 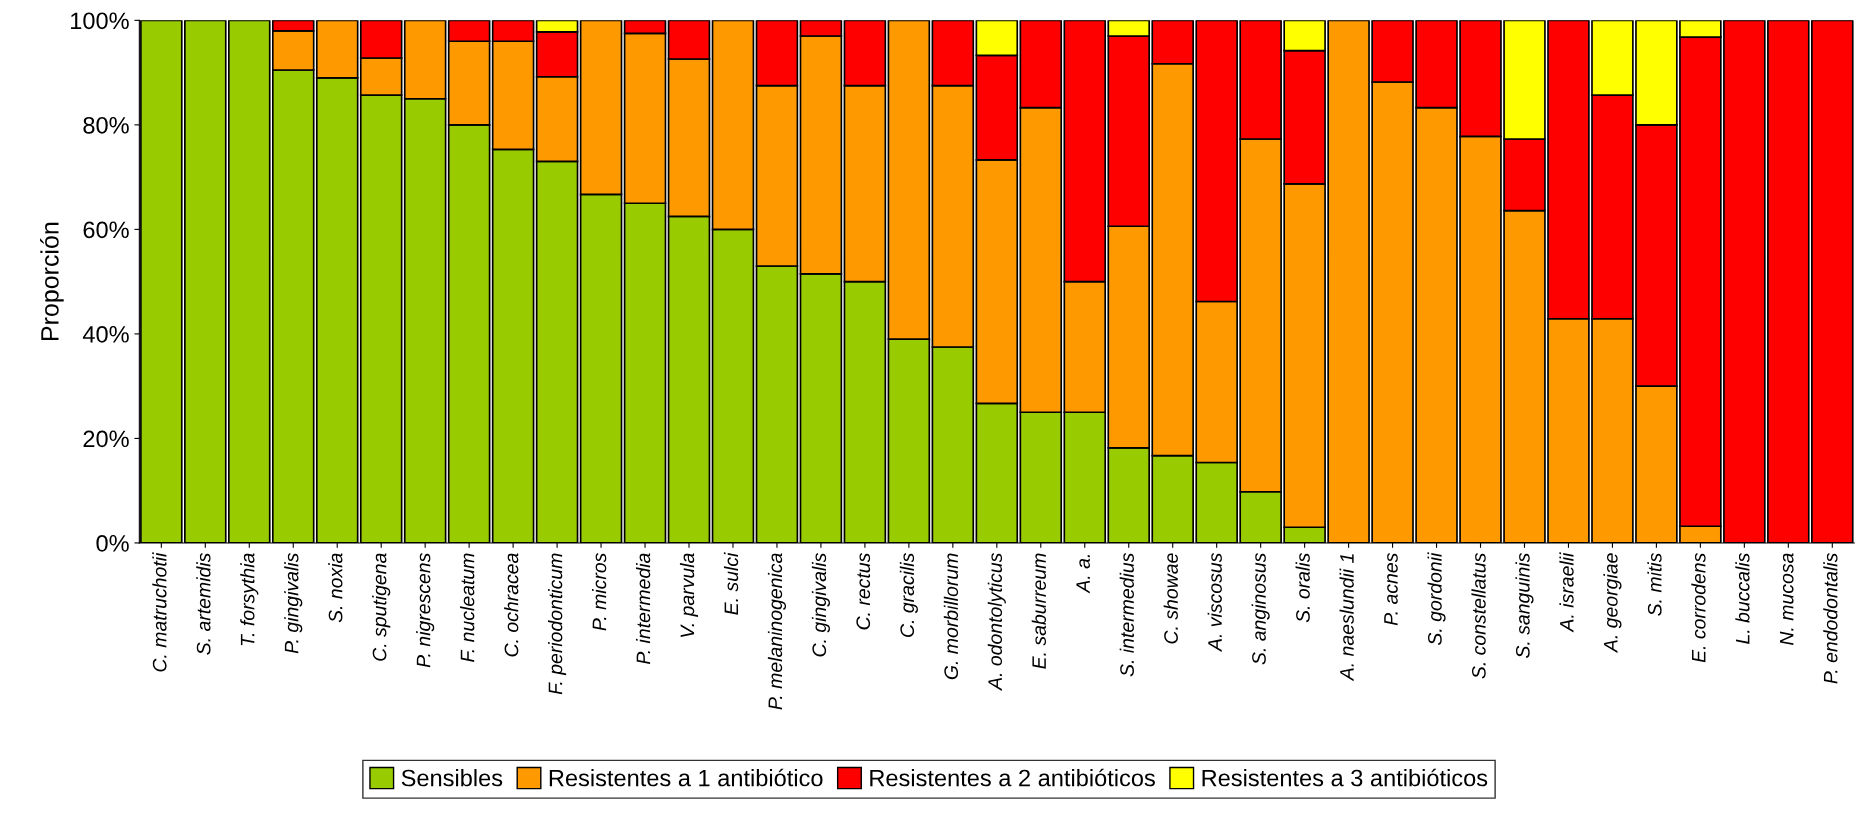 What do you see at coordinates (996, 622) in the screenshot?
I see `x-tick-label: A. odontolyticus` at bounding box center [996, 622].